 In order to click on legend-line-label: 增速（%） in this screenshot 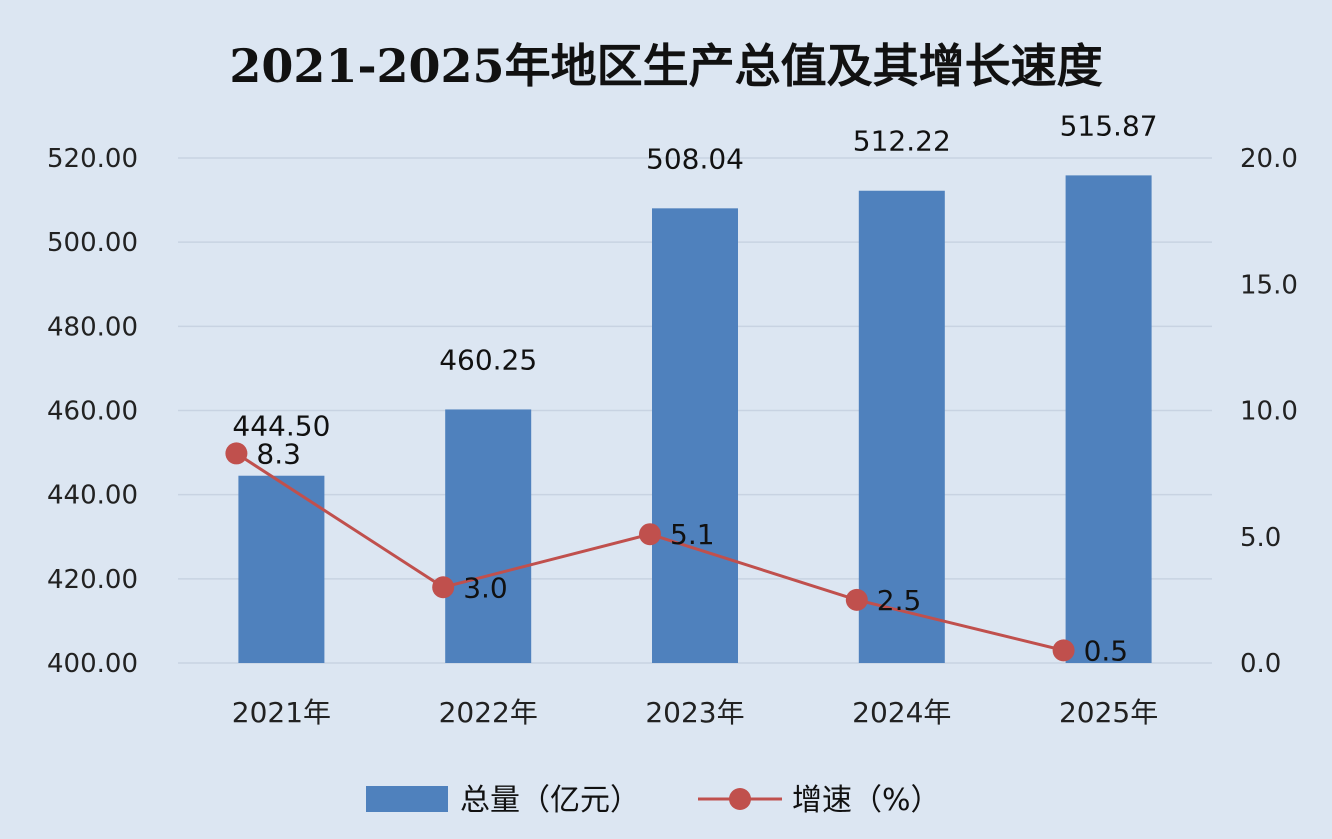, I will do `click(866, 800)`.